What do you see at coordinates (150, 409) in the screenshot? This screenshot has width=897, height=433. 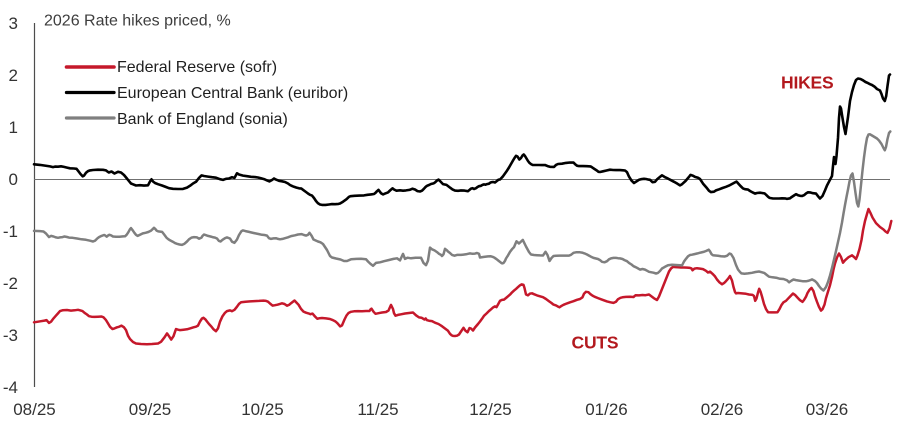 I see `svg-text: 09/25` at bounding box center [150, 409].